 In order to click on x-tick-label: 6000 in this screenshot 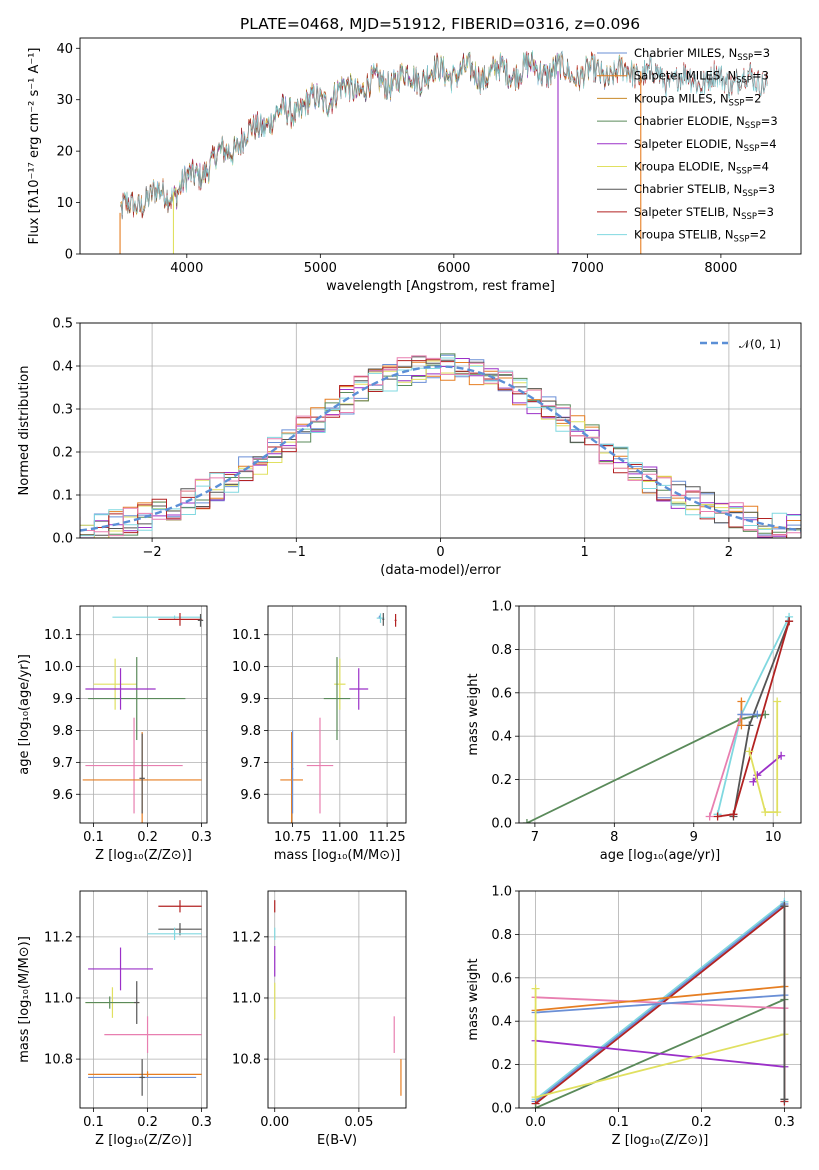, I will do `click(453, 268)`.